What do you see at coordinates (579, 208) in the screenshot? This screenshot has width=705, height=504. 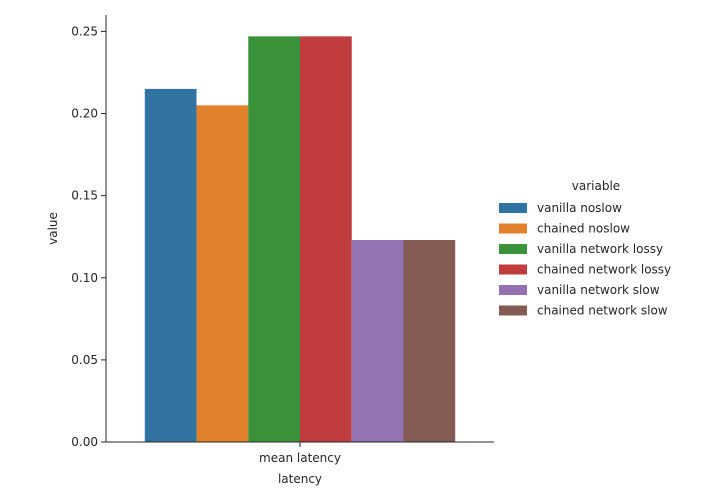 I see `legend-label: vanilla noslow` at bounding box center [579, 208].